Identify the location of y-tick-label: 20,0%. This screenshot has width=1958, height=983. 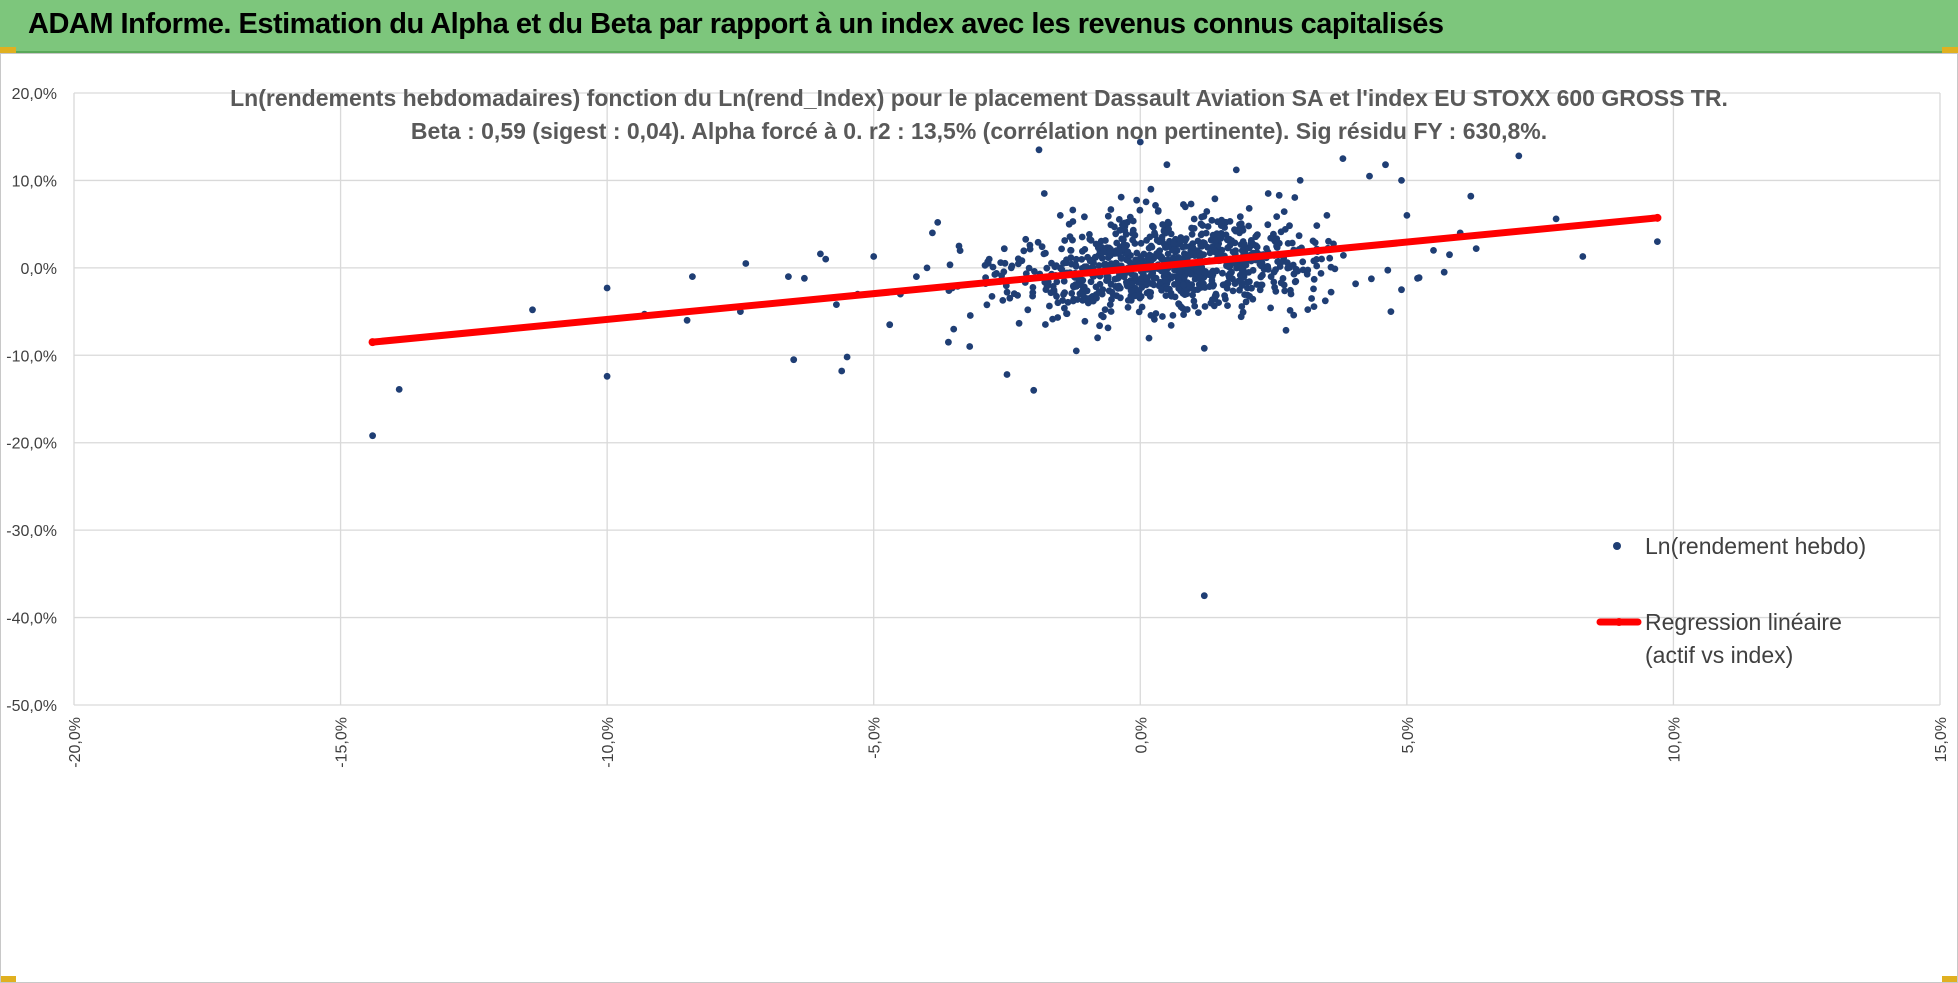
(34, 94).